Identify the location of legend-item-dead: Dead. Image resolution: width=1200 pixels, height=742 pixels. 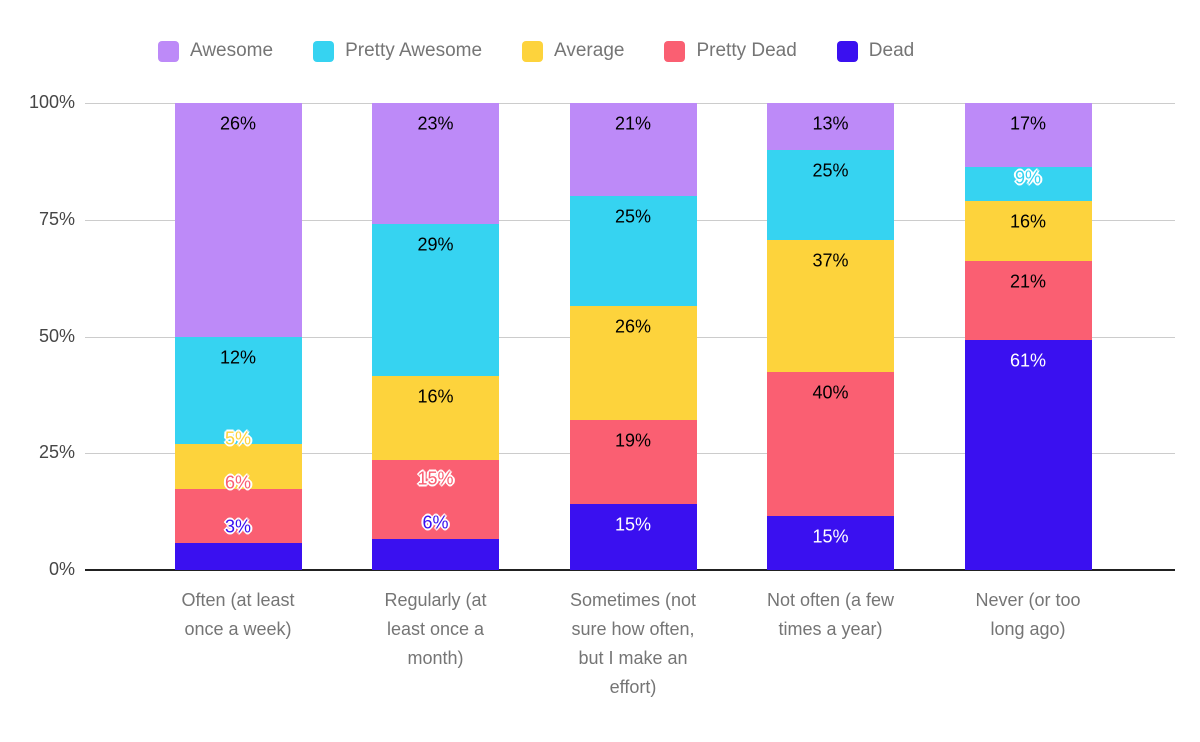
(875, 51).